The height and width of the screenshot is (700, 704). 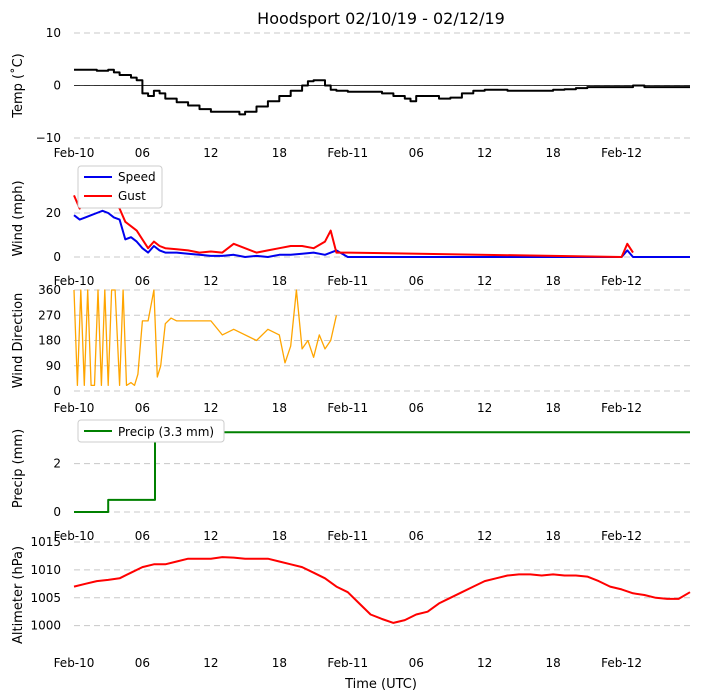 I want to click on temp-xtick-label: Feb-12, so click(x=621, y=153).